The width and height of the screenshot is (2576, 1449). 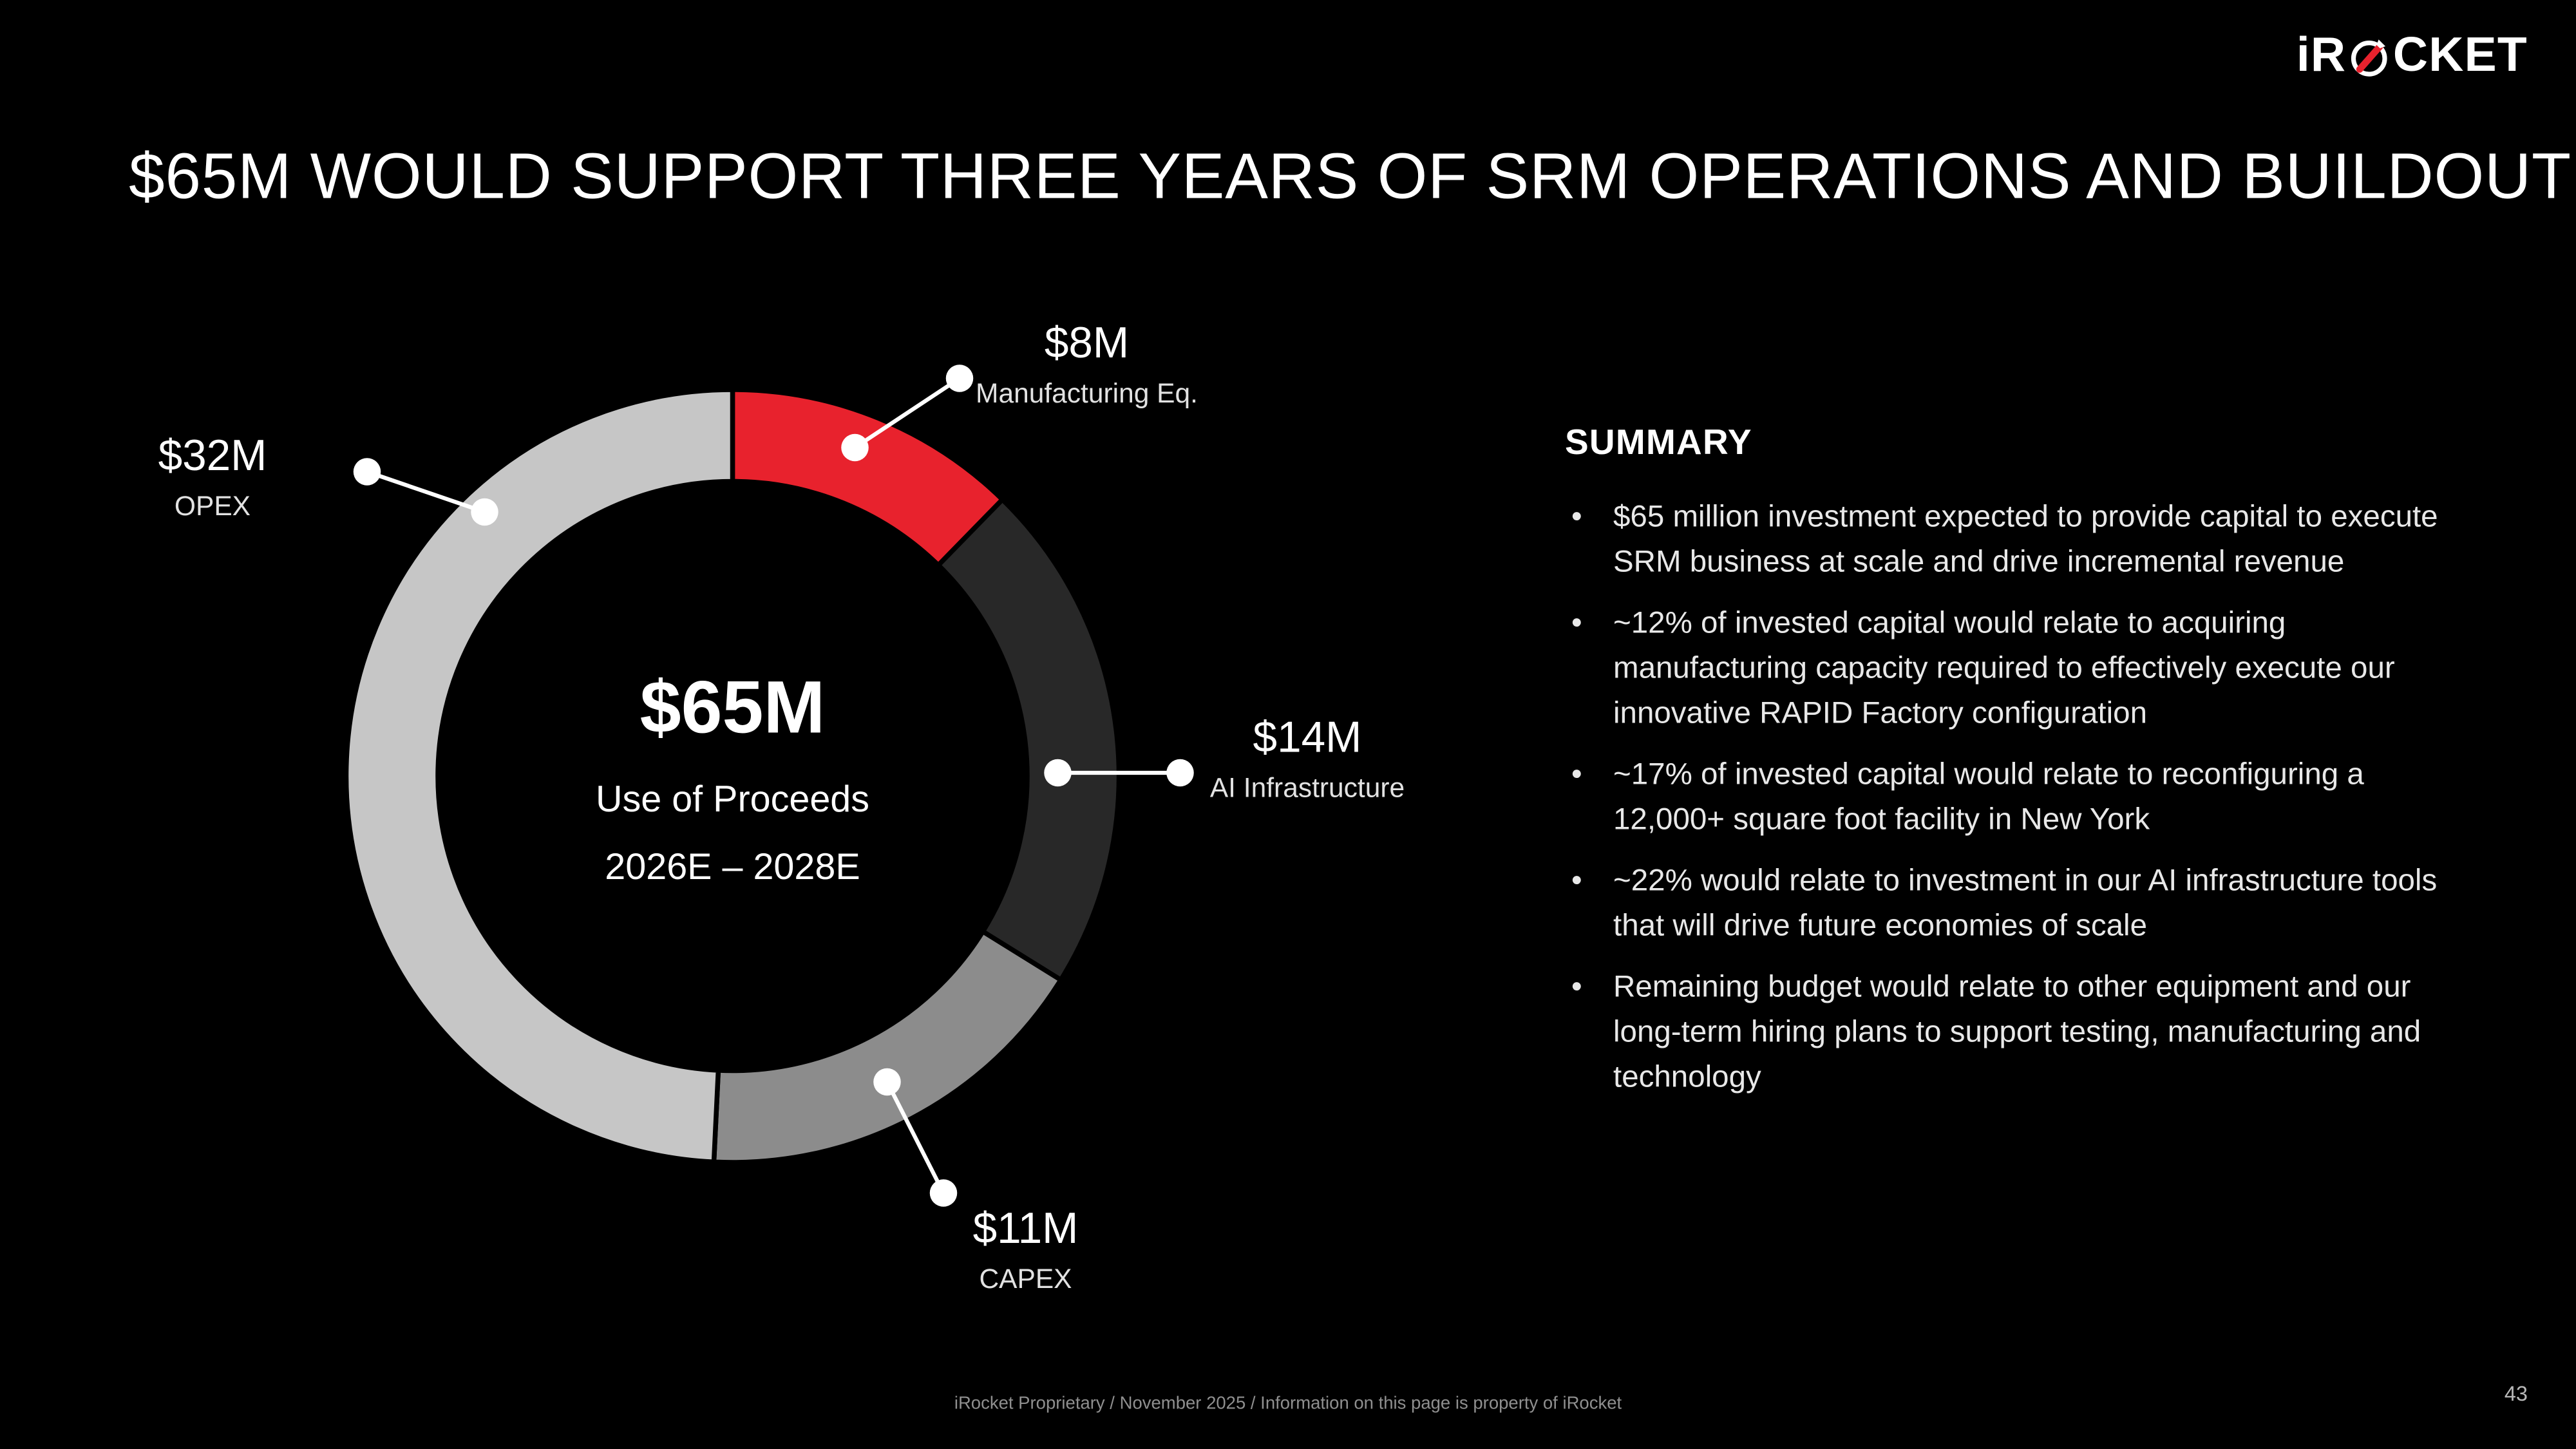 What do you see at coordinates (1087, 343) in the screenshot?
I see `slice-value: $8M` at bounding box center [1087, 343].